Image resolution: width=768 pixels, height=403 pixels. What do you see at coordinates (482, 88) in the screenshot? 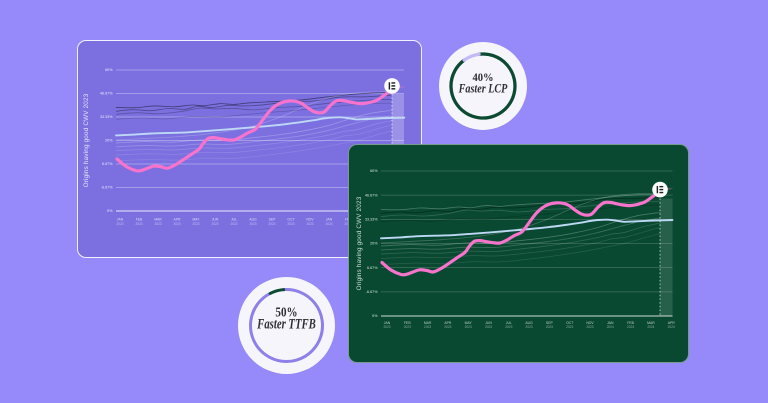
I see `svg-text: Faster LCP` at bounding box center [482, 88].